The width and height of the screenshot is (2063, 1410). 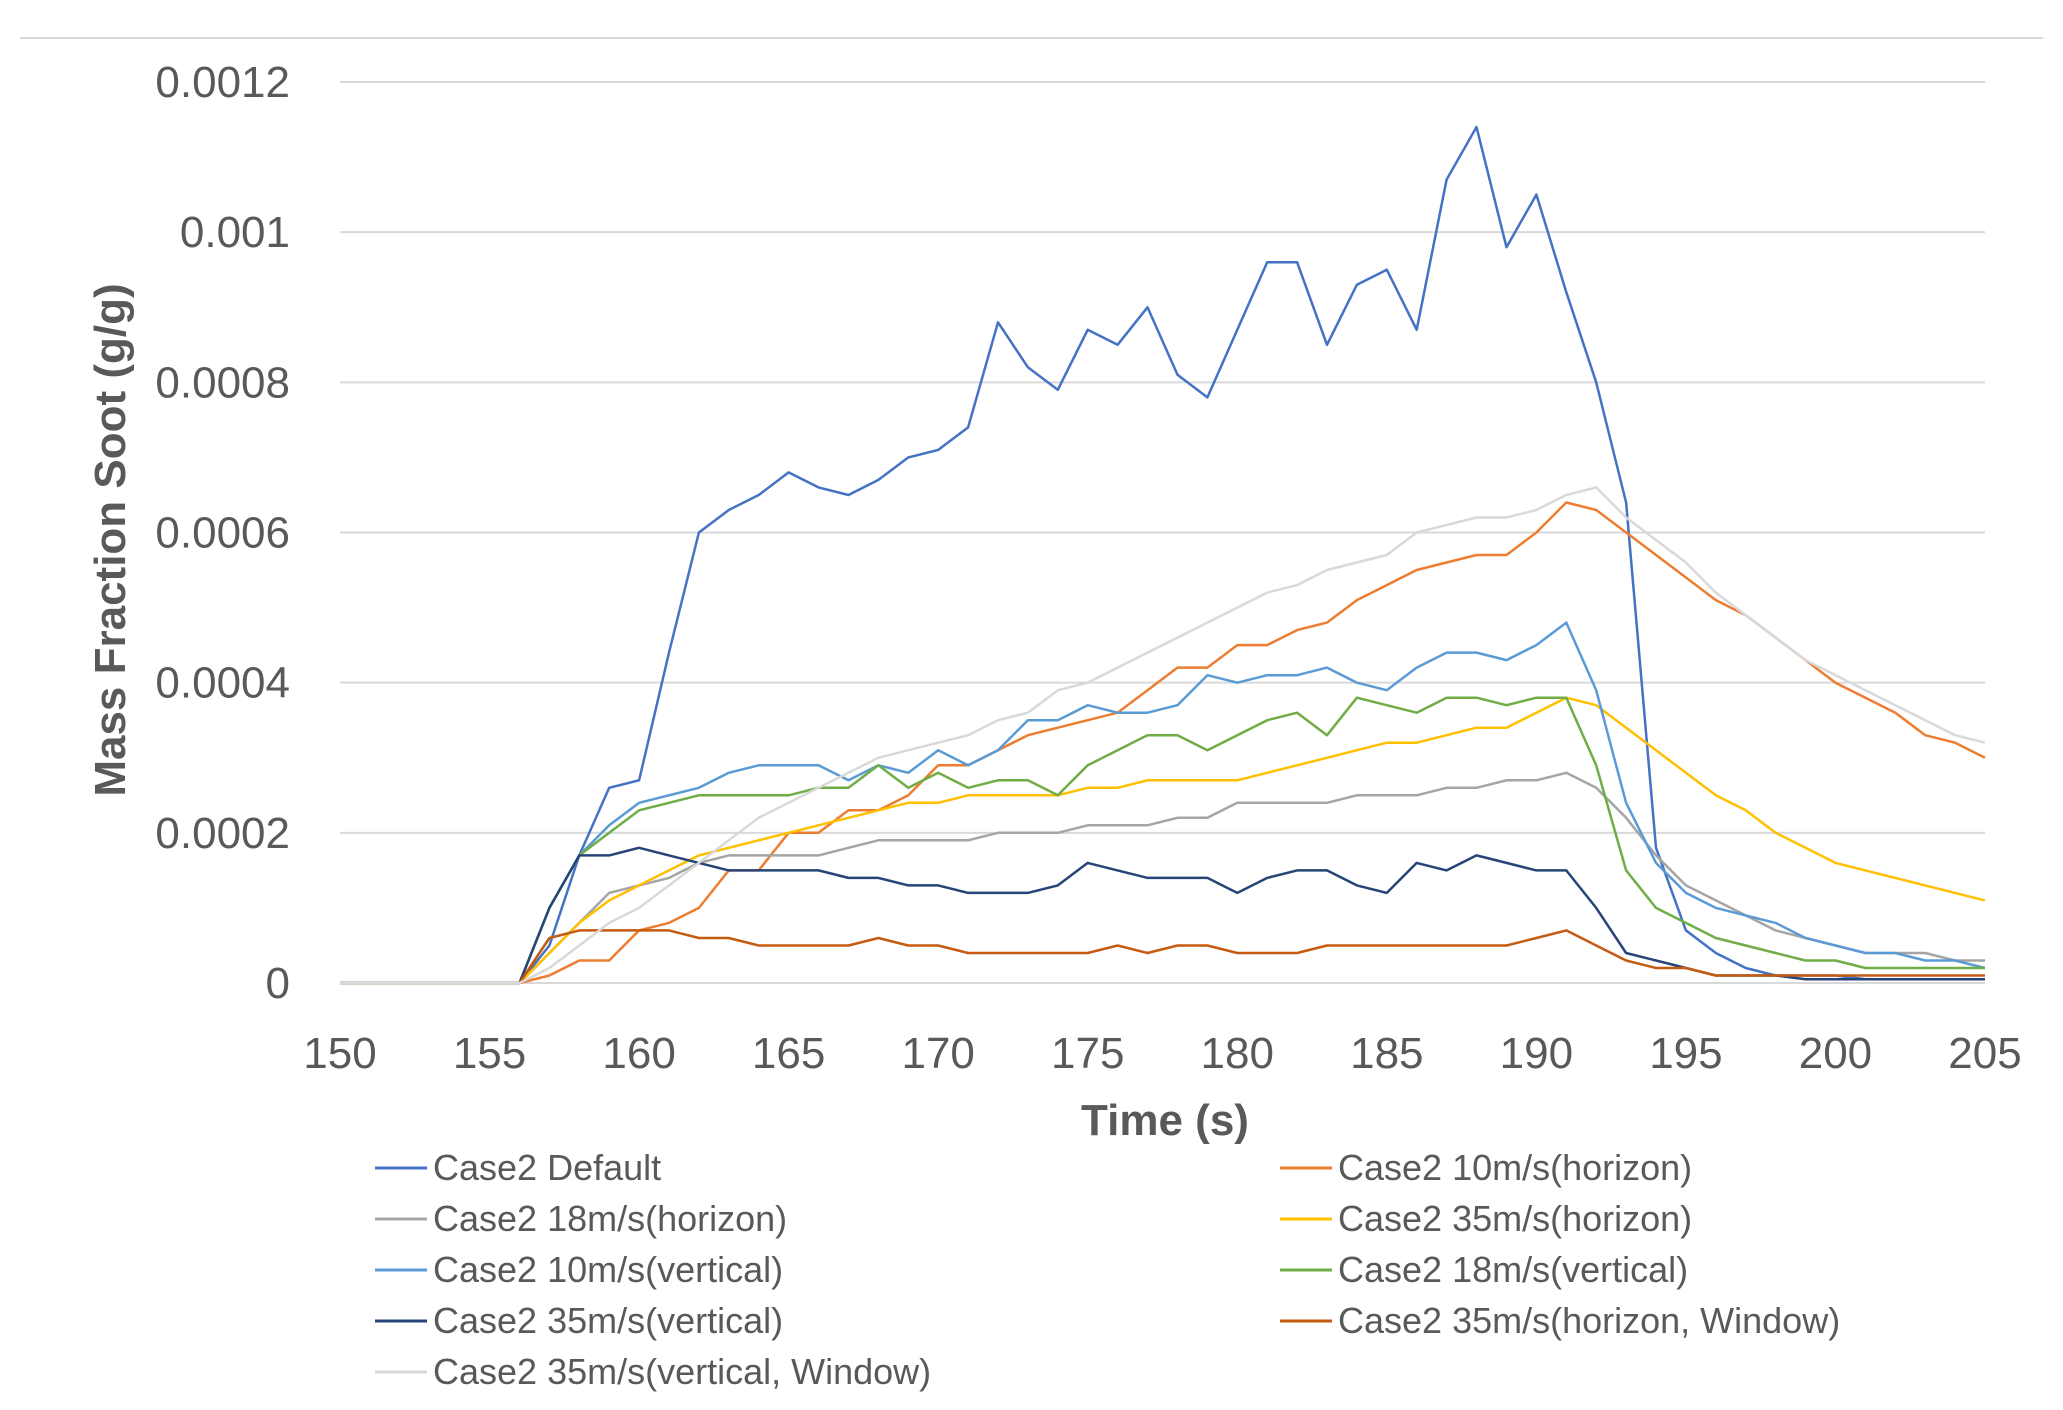 What do you see at coordinates (222, 382) in the screenshot?
I see `y-tick-label: 0.0008` at bounding box center [222, 382].